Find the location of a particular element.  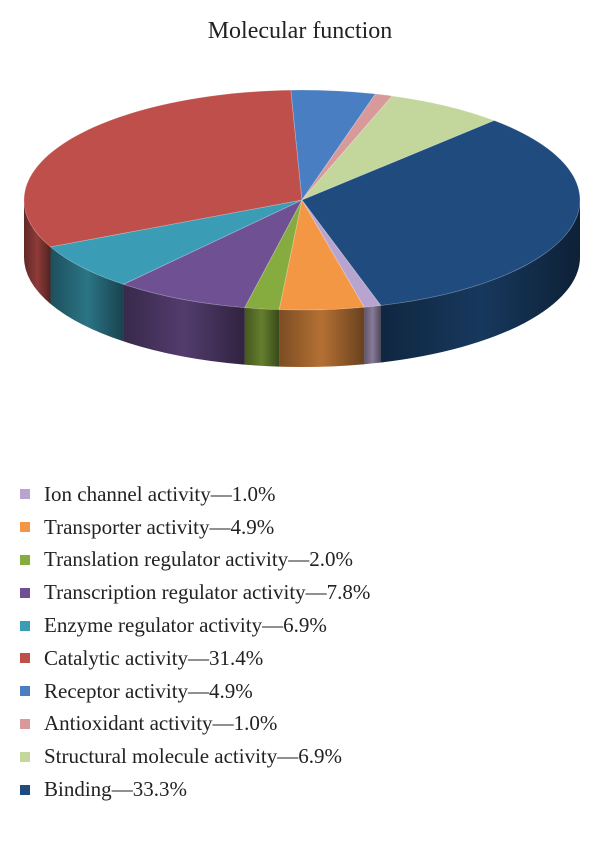

legend-label: Binding is located at coordinates (78, 789).